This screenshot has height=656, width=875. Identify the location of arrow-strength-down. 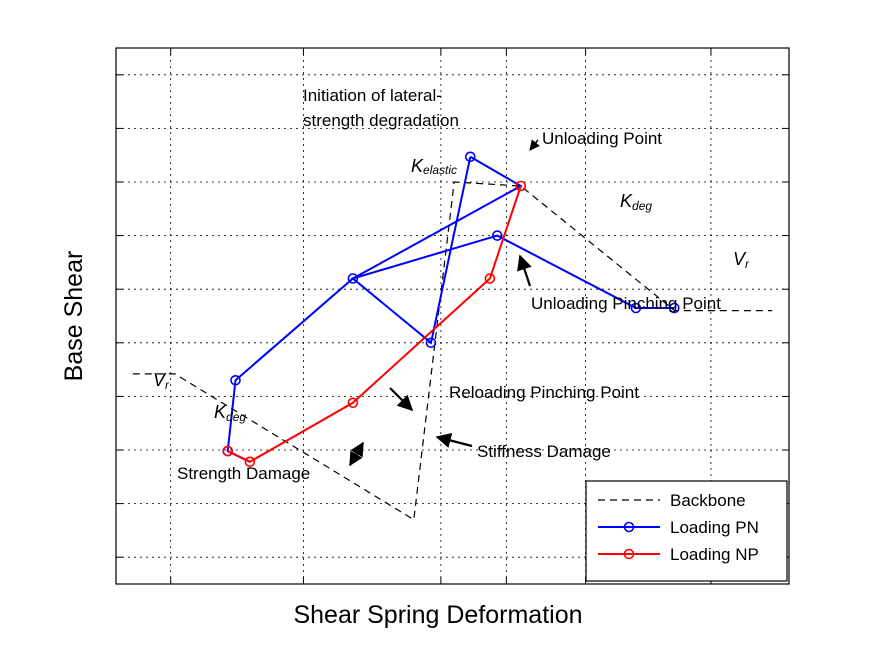
(356, 454).